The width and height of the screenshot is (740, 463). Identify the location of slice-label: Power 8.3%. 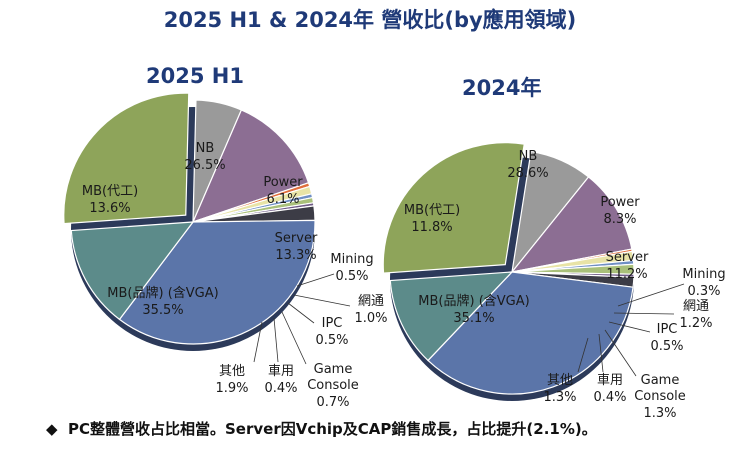
(620, 211).